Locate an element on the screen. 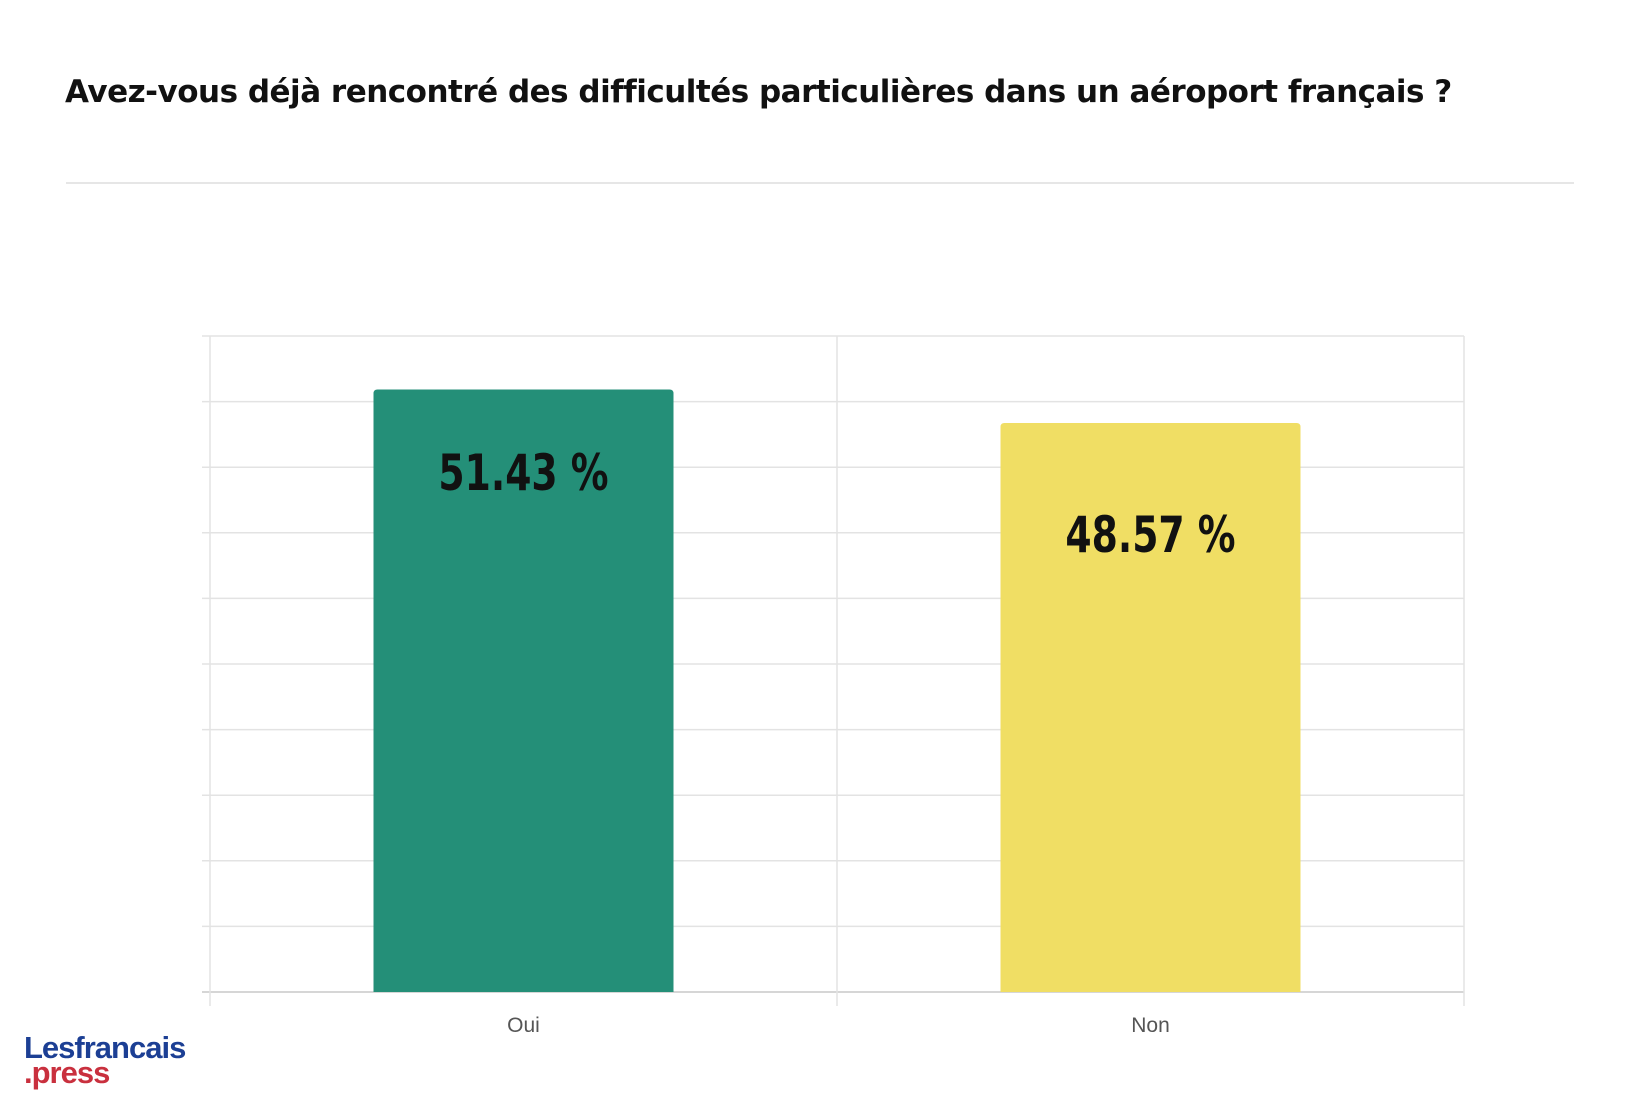 This screenshot has width=1628, height=1094. bar-non is located at coordinates (1150, 708).